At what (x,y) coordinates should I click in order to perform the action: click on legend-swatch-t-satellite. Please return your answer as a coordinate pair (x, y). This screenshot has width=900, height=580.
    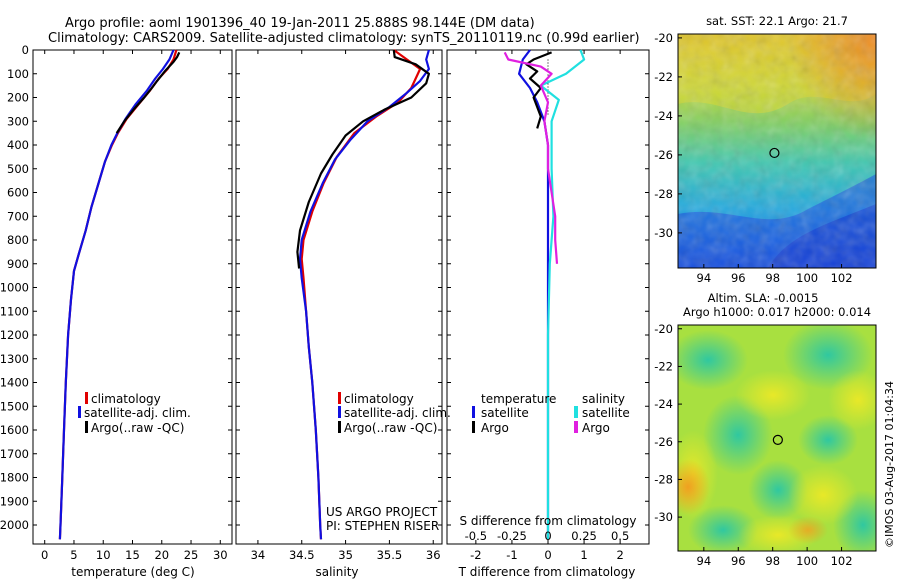
    Looking at the image, I should click on (473, 412).